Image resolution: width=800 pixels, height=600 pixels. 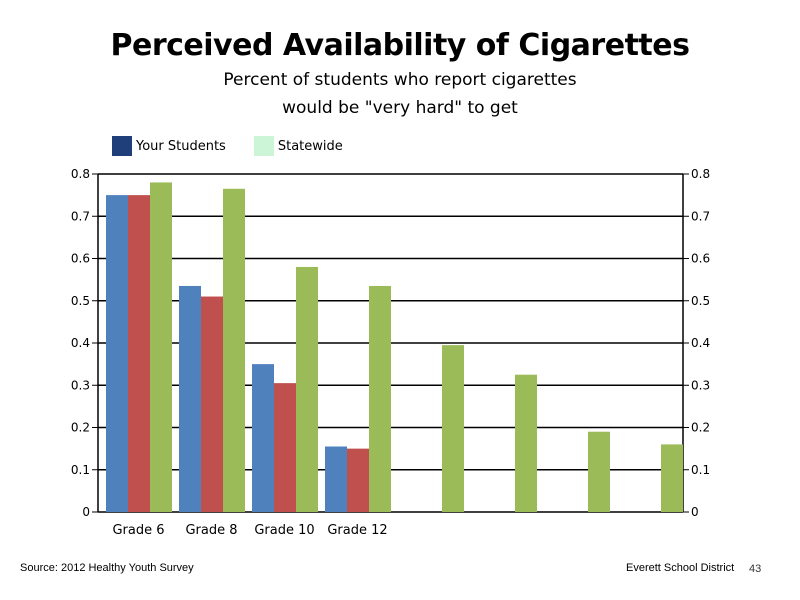 I want to click on x-tick-label: Grade 8, so click(x=211, y=530).